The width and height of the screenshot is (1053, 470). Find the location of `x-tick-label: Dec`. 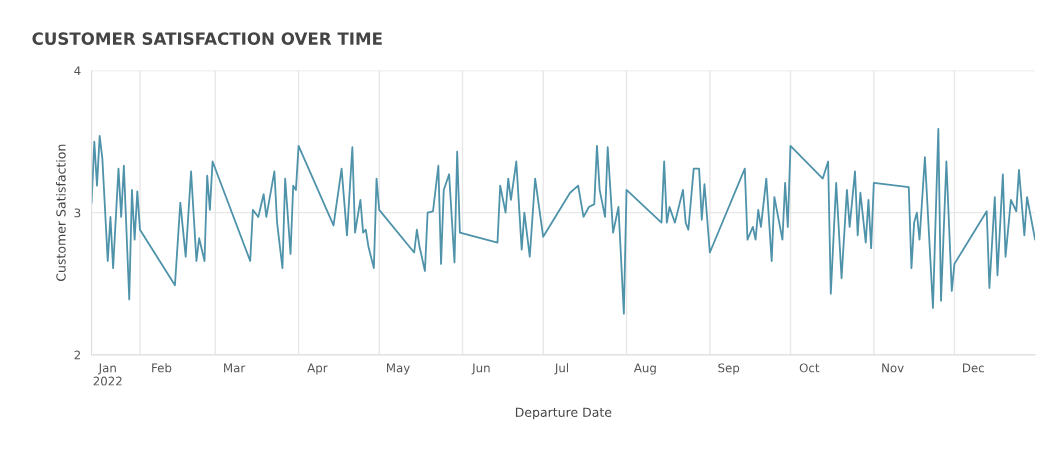

x-tick-label: Dec is located at coordinates (973, 368).